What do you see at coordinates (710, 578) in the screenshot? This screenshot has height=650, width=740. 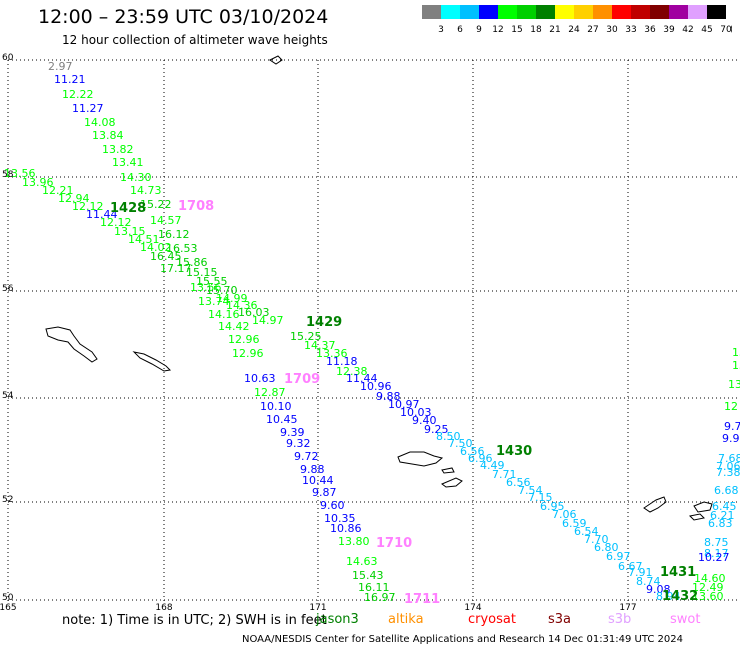 I see `wave-value: 14.60` at bounding box center [710, 578].